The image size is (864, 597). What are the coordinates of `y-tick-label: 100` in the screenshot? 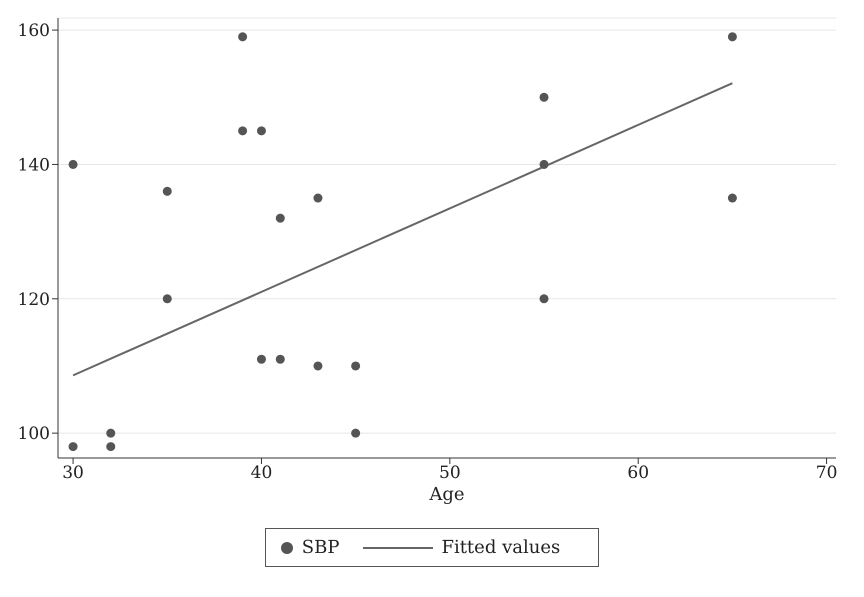 It's located at (34, 434).